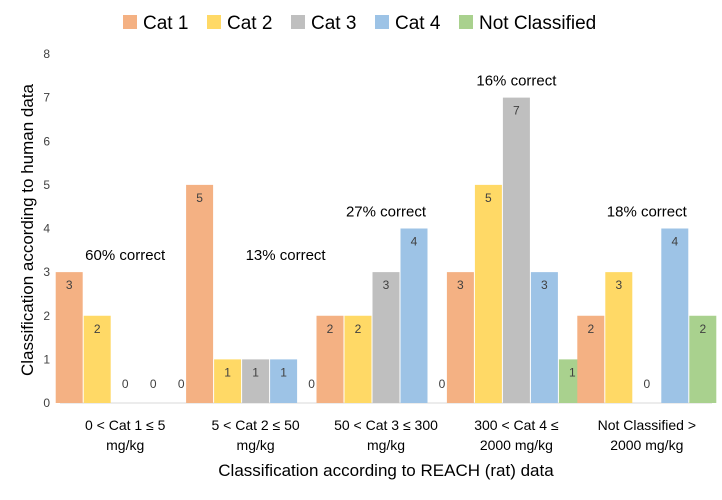 Image resolution: width=722 pixels, height=500 pixels. I want to click on data-label: 7, so click(516, 111).